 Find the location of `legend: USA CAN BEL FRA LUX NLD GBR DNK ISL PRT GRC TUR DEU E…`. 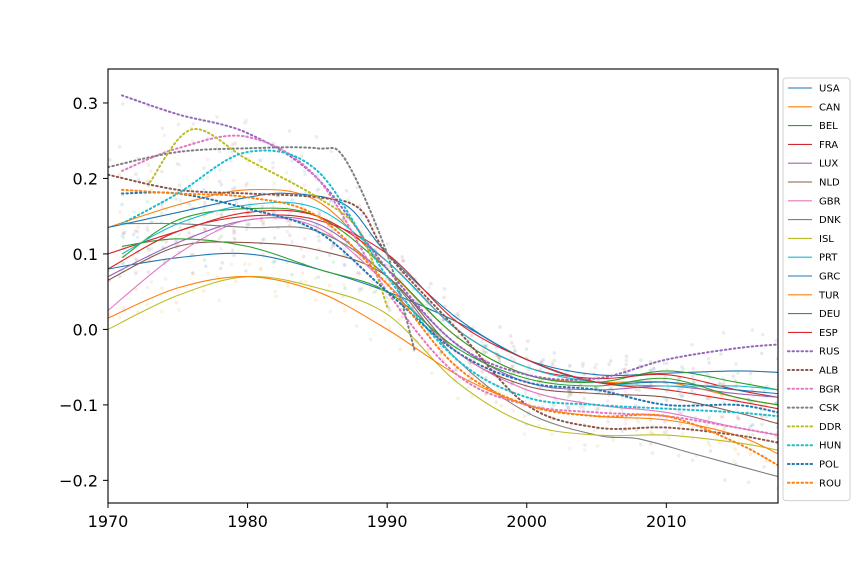

legend: USA CAN BEL FRA LUX NLD GBR DNK ISL PRT GRC TUR DEU E… is located at coordinates (816, 289).